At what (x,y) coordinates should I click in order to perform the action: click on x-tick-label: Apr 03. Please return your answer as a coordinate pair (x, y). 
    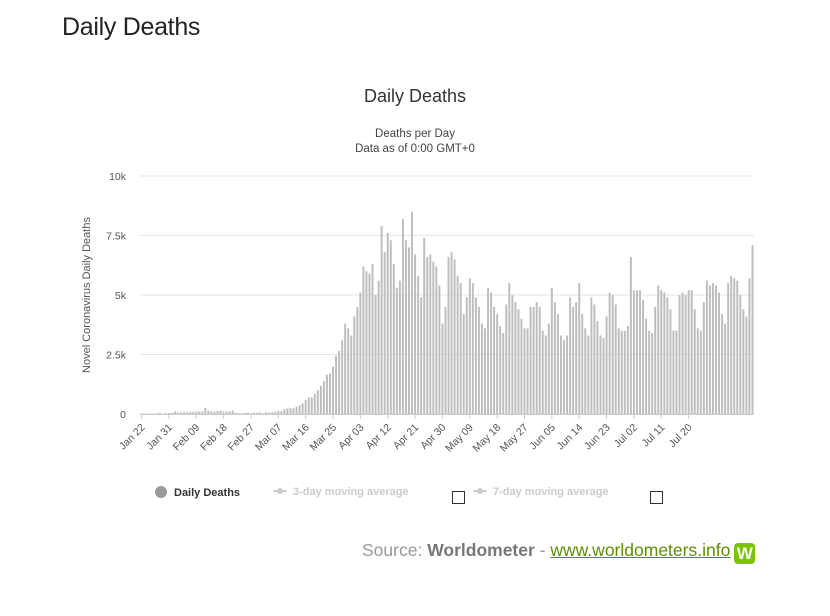
    Looking at the image, I should click on (351, 437).